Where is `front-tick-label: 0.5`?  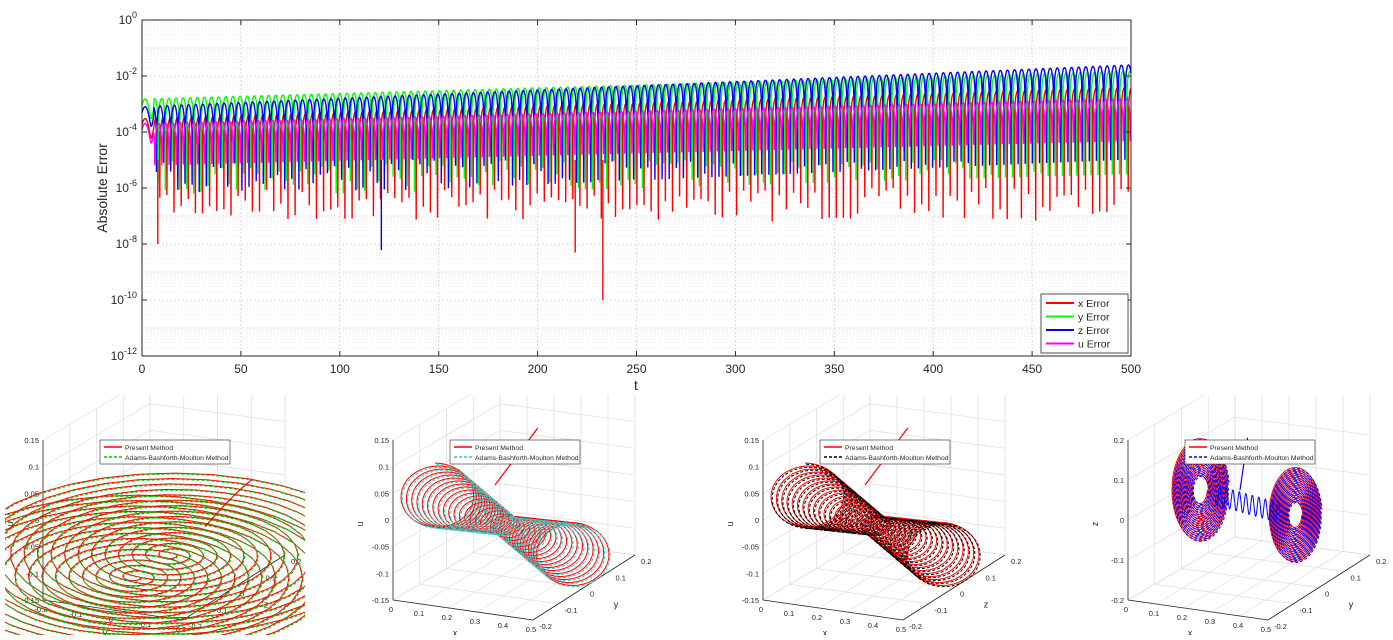 front-tick-label: 0.5 is located at coordinates (531, 629).